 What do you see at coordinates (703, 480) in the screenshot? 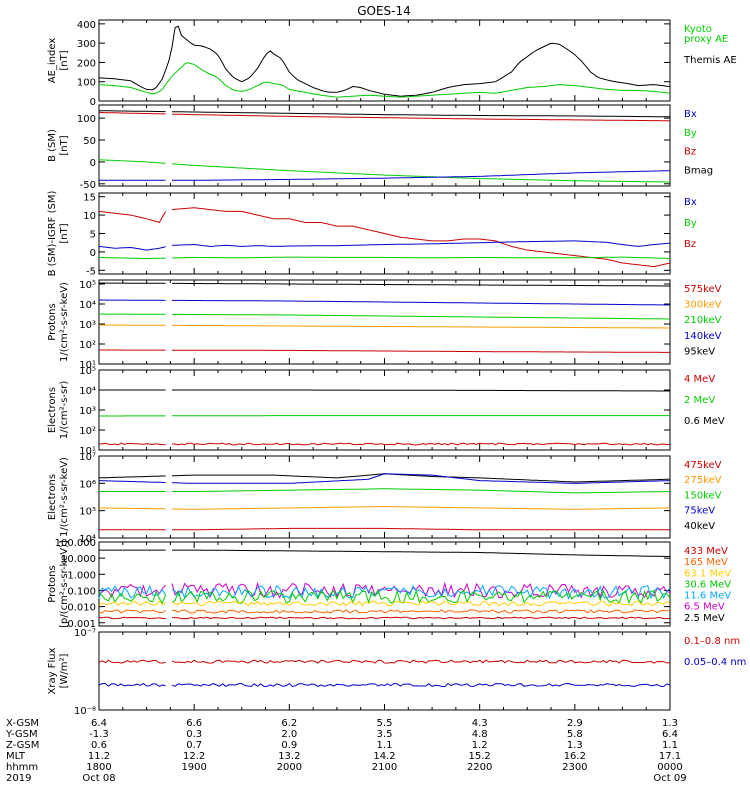
I see `legend-entry: 275keV` at bounding box center [703, 480].